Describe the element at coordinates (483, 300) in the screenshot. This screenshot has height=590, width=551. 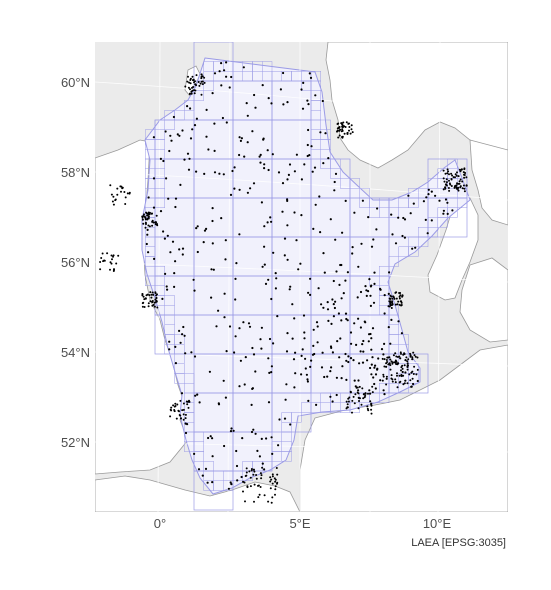
I see `danish-islands` at that location.